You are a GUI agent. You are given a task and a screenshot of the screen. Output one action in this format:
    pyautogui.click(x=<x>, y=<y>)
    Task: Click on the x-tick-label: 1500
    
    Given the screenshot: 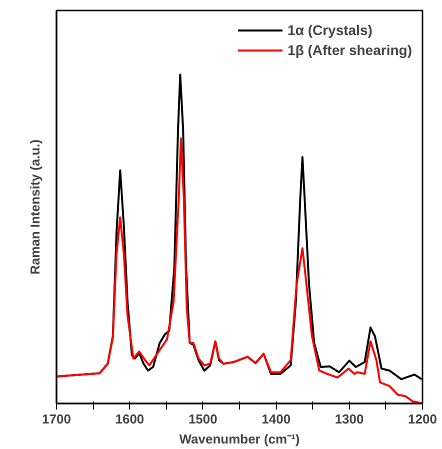 What is the action you would take?
    pyautogui.click(x=203, y=419)
    